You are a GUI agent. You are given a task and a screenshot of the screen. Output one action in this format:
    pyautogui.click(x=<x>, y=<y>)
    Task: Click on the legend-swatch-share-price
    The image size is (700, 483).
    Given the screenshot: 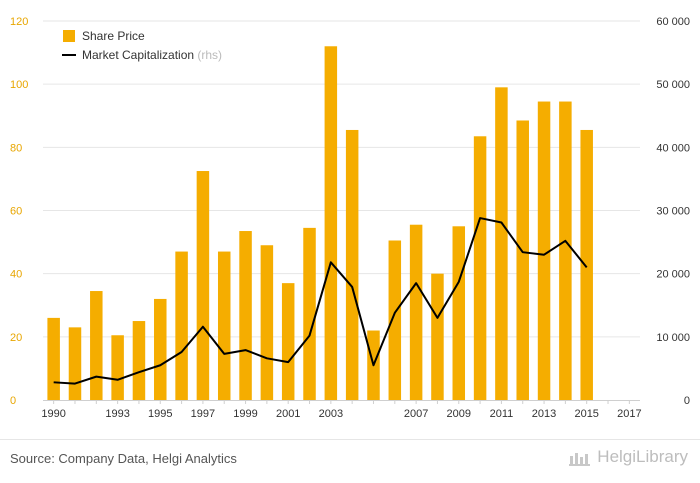 What is the action you would take?
    pyautogui.click(x=69, y=36)
    